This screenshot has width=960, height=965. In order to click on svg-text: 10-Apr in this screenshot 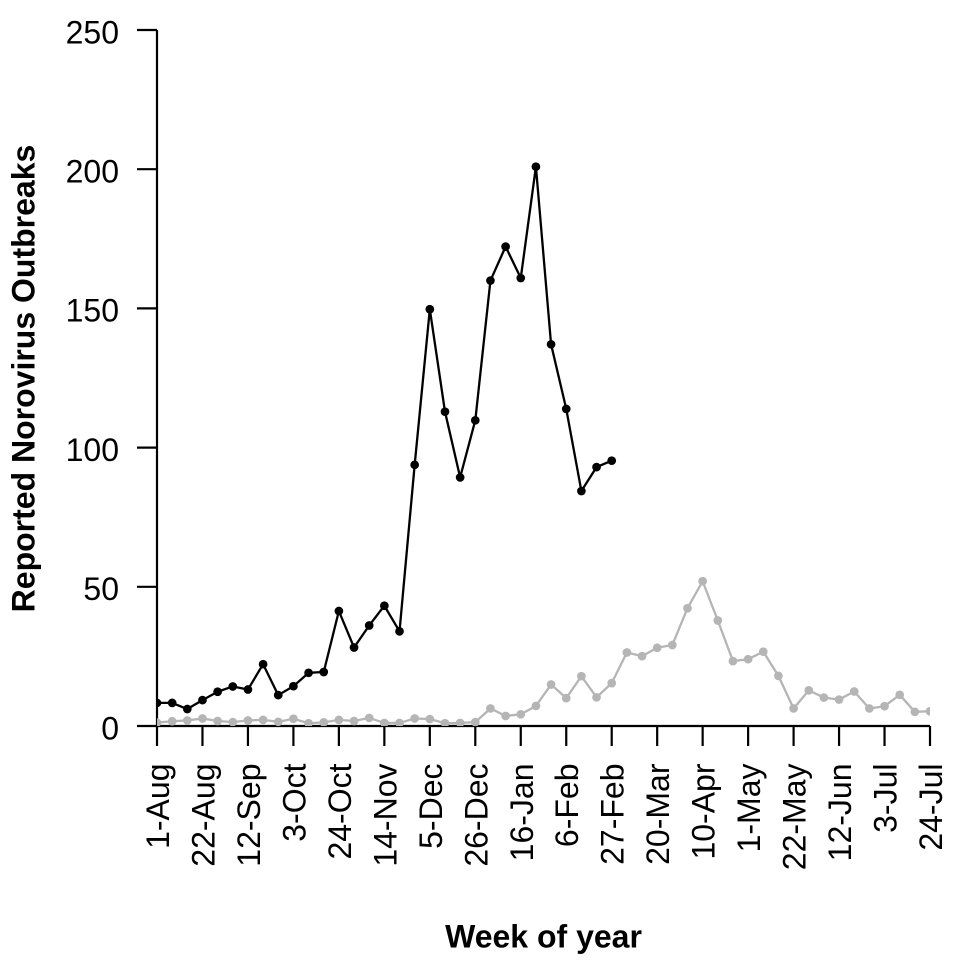, I will do `click(704, 811)`.